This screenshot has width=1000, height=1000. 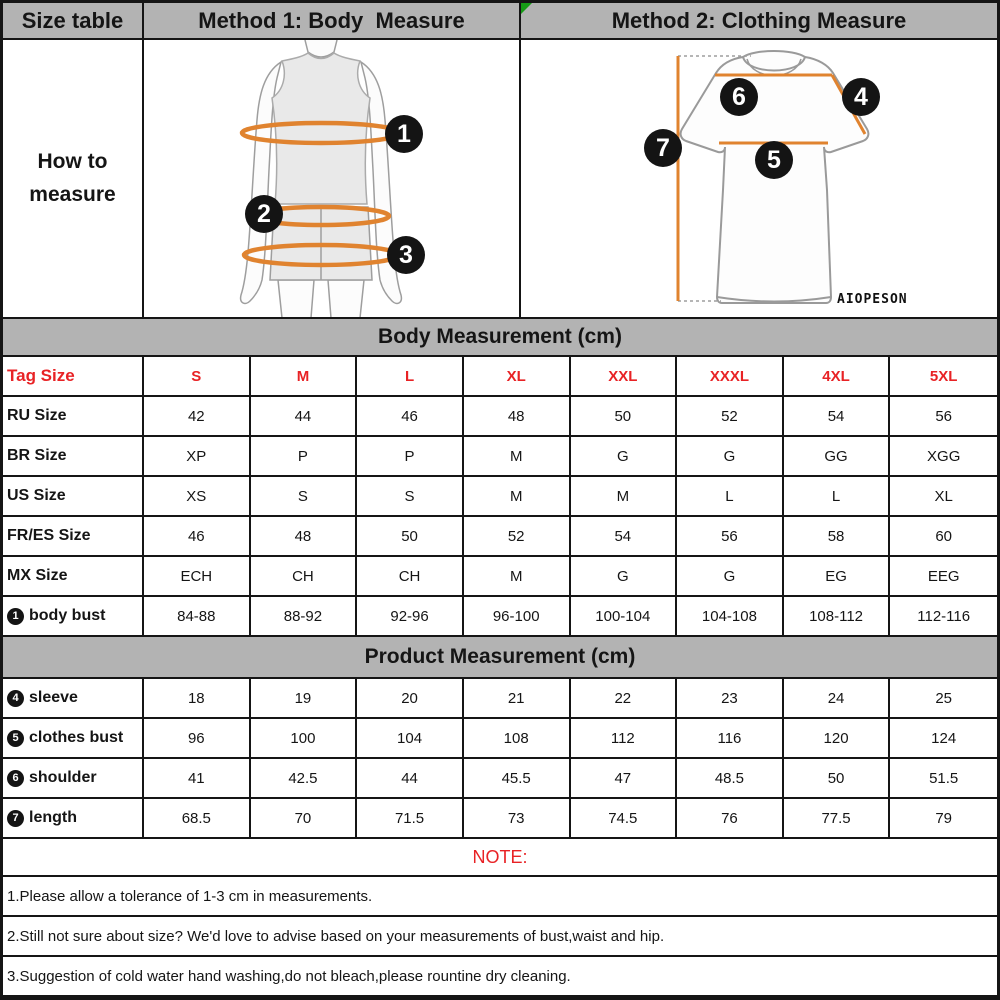 What do you see at coordinates (49, 535) in the screenshot?
I see `row-label-text: FR/ES Size` at bounding box center [49, 535].